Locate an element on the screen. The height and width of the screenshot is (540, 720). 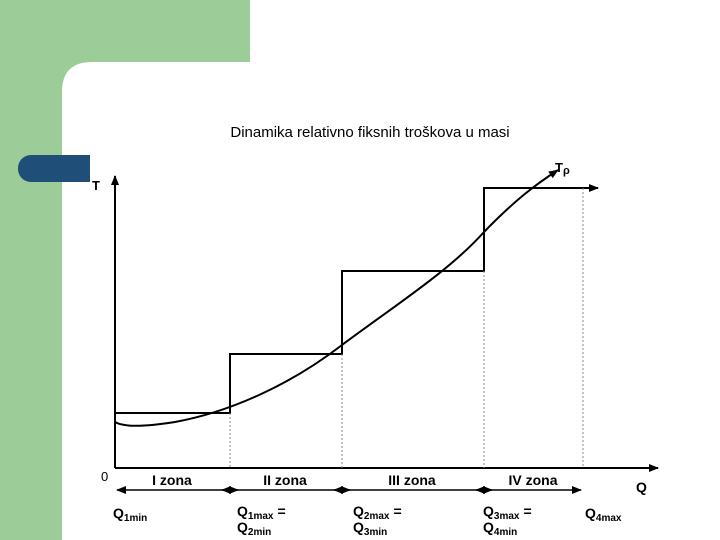
label-part: 3min is located at coordinates (375, 532).